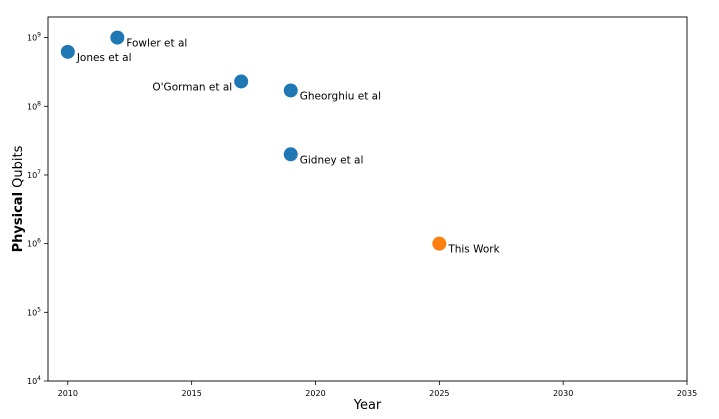 This screenshot has height=419, width=719. I want to click on x-tick-label: 2010, so click(68, 393).